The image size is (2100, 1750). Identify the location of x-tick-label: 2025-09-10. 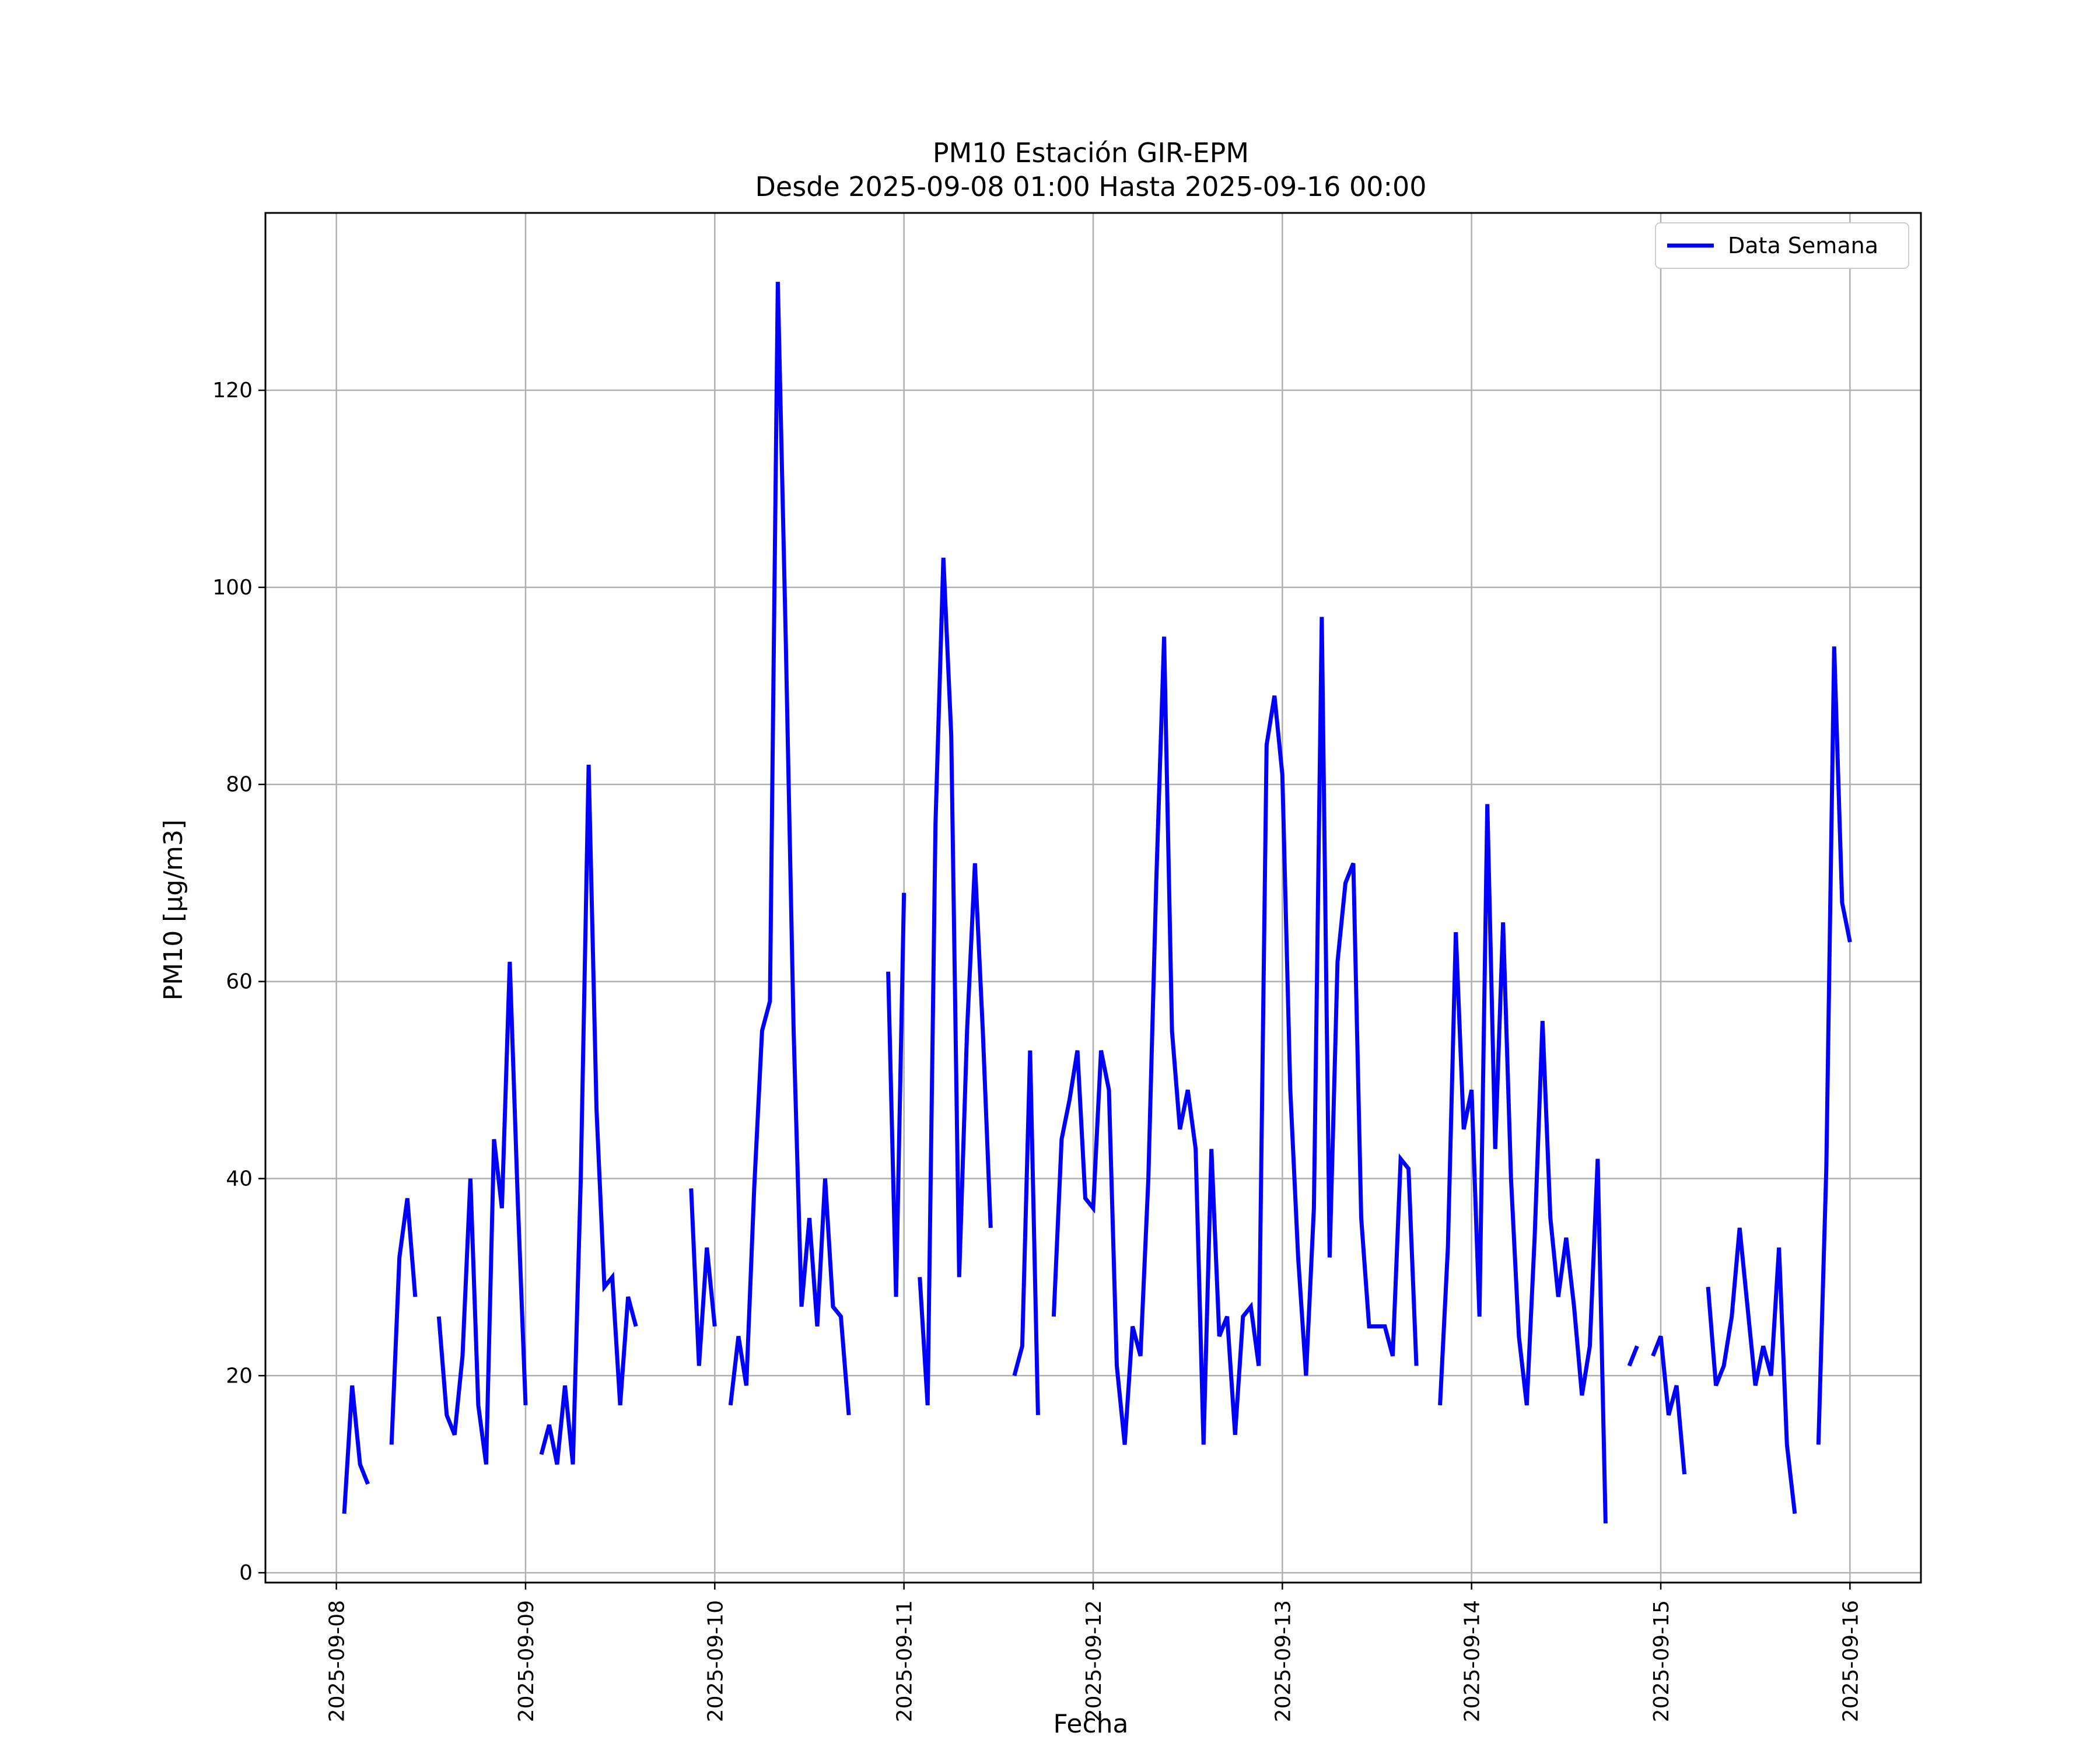
(715, 1661).